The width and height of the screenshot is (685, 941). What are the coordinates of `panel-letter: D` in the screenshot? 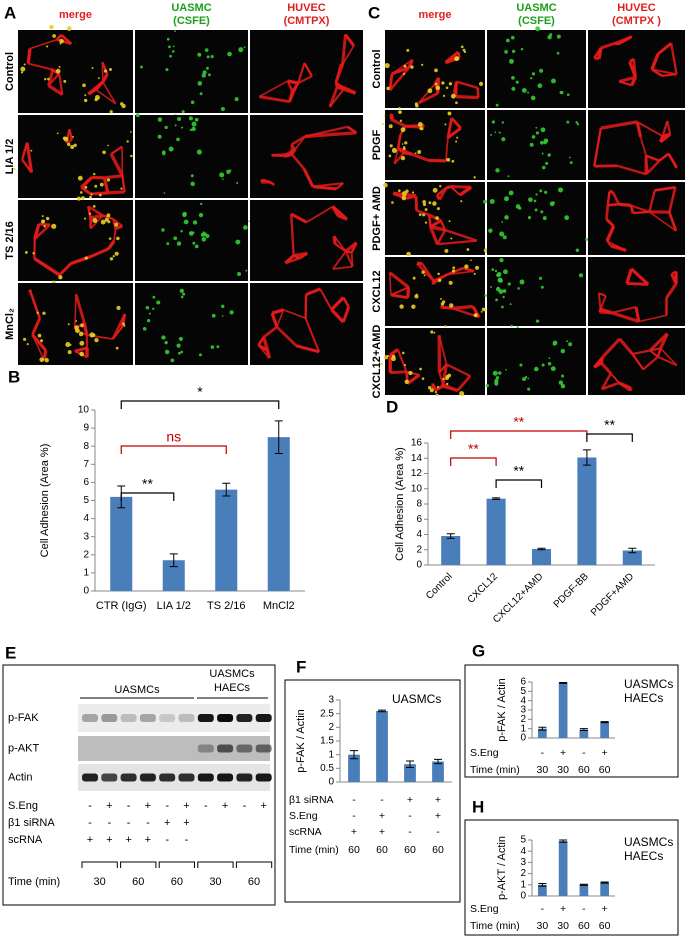 It's located at (392, 406).